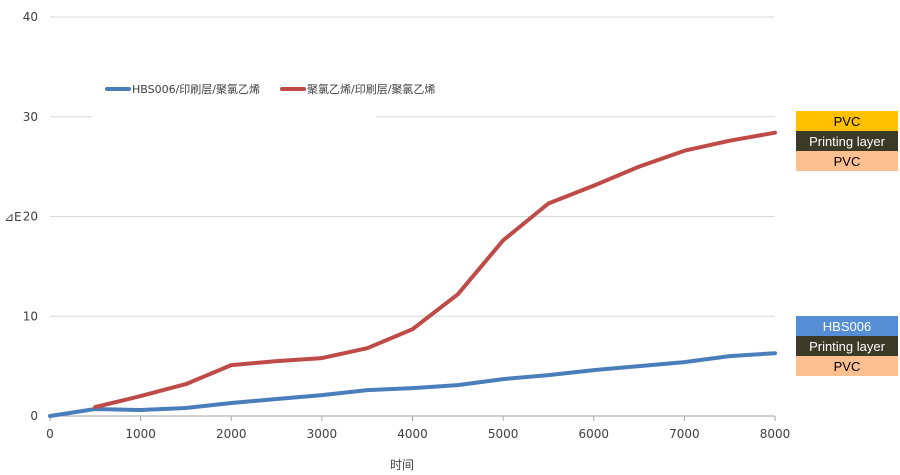  I want to click on y-tick-label: 10, so click(30, 316).